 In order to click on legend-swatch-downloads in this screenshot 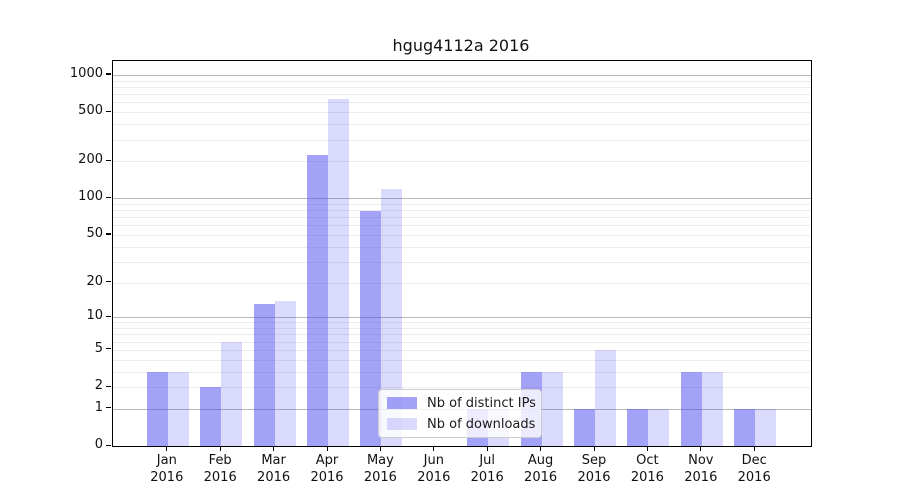, I will do `click(402, 424)`.